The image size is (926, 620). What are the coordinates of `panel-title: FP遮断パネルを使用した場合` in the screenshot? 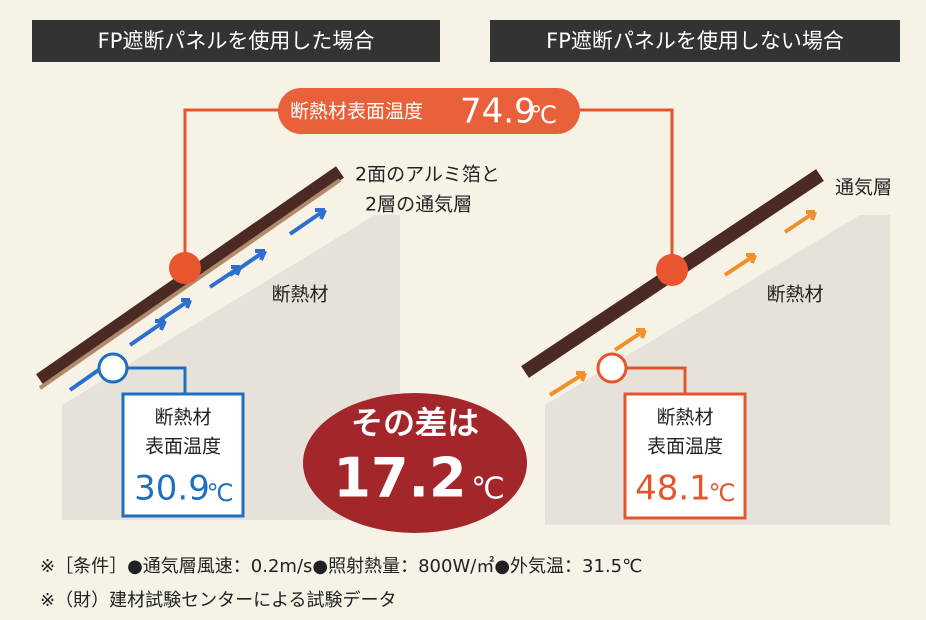 It's located at (236, 41).